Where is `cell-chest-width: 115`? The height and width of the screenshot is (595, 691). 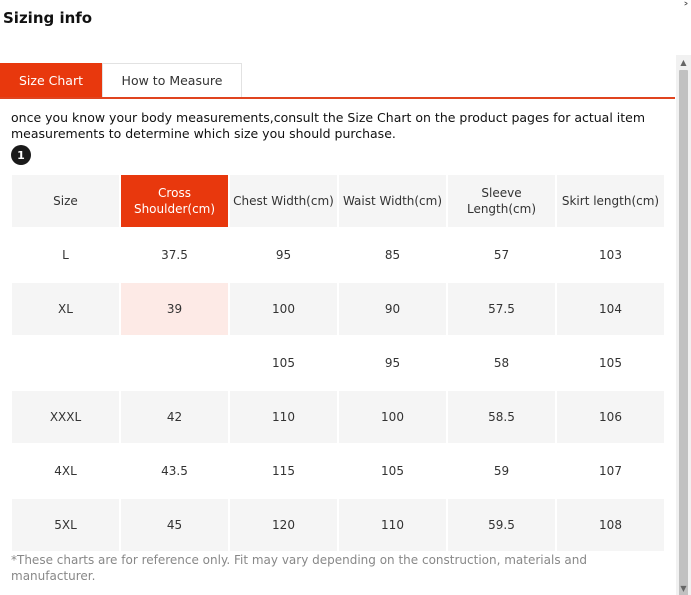
cell-chest-width: 115 is located at coordinates (283, 471).